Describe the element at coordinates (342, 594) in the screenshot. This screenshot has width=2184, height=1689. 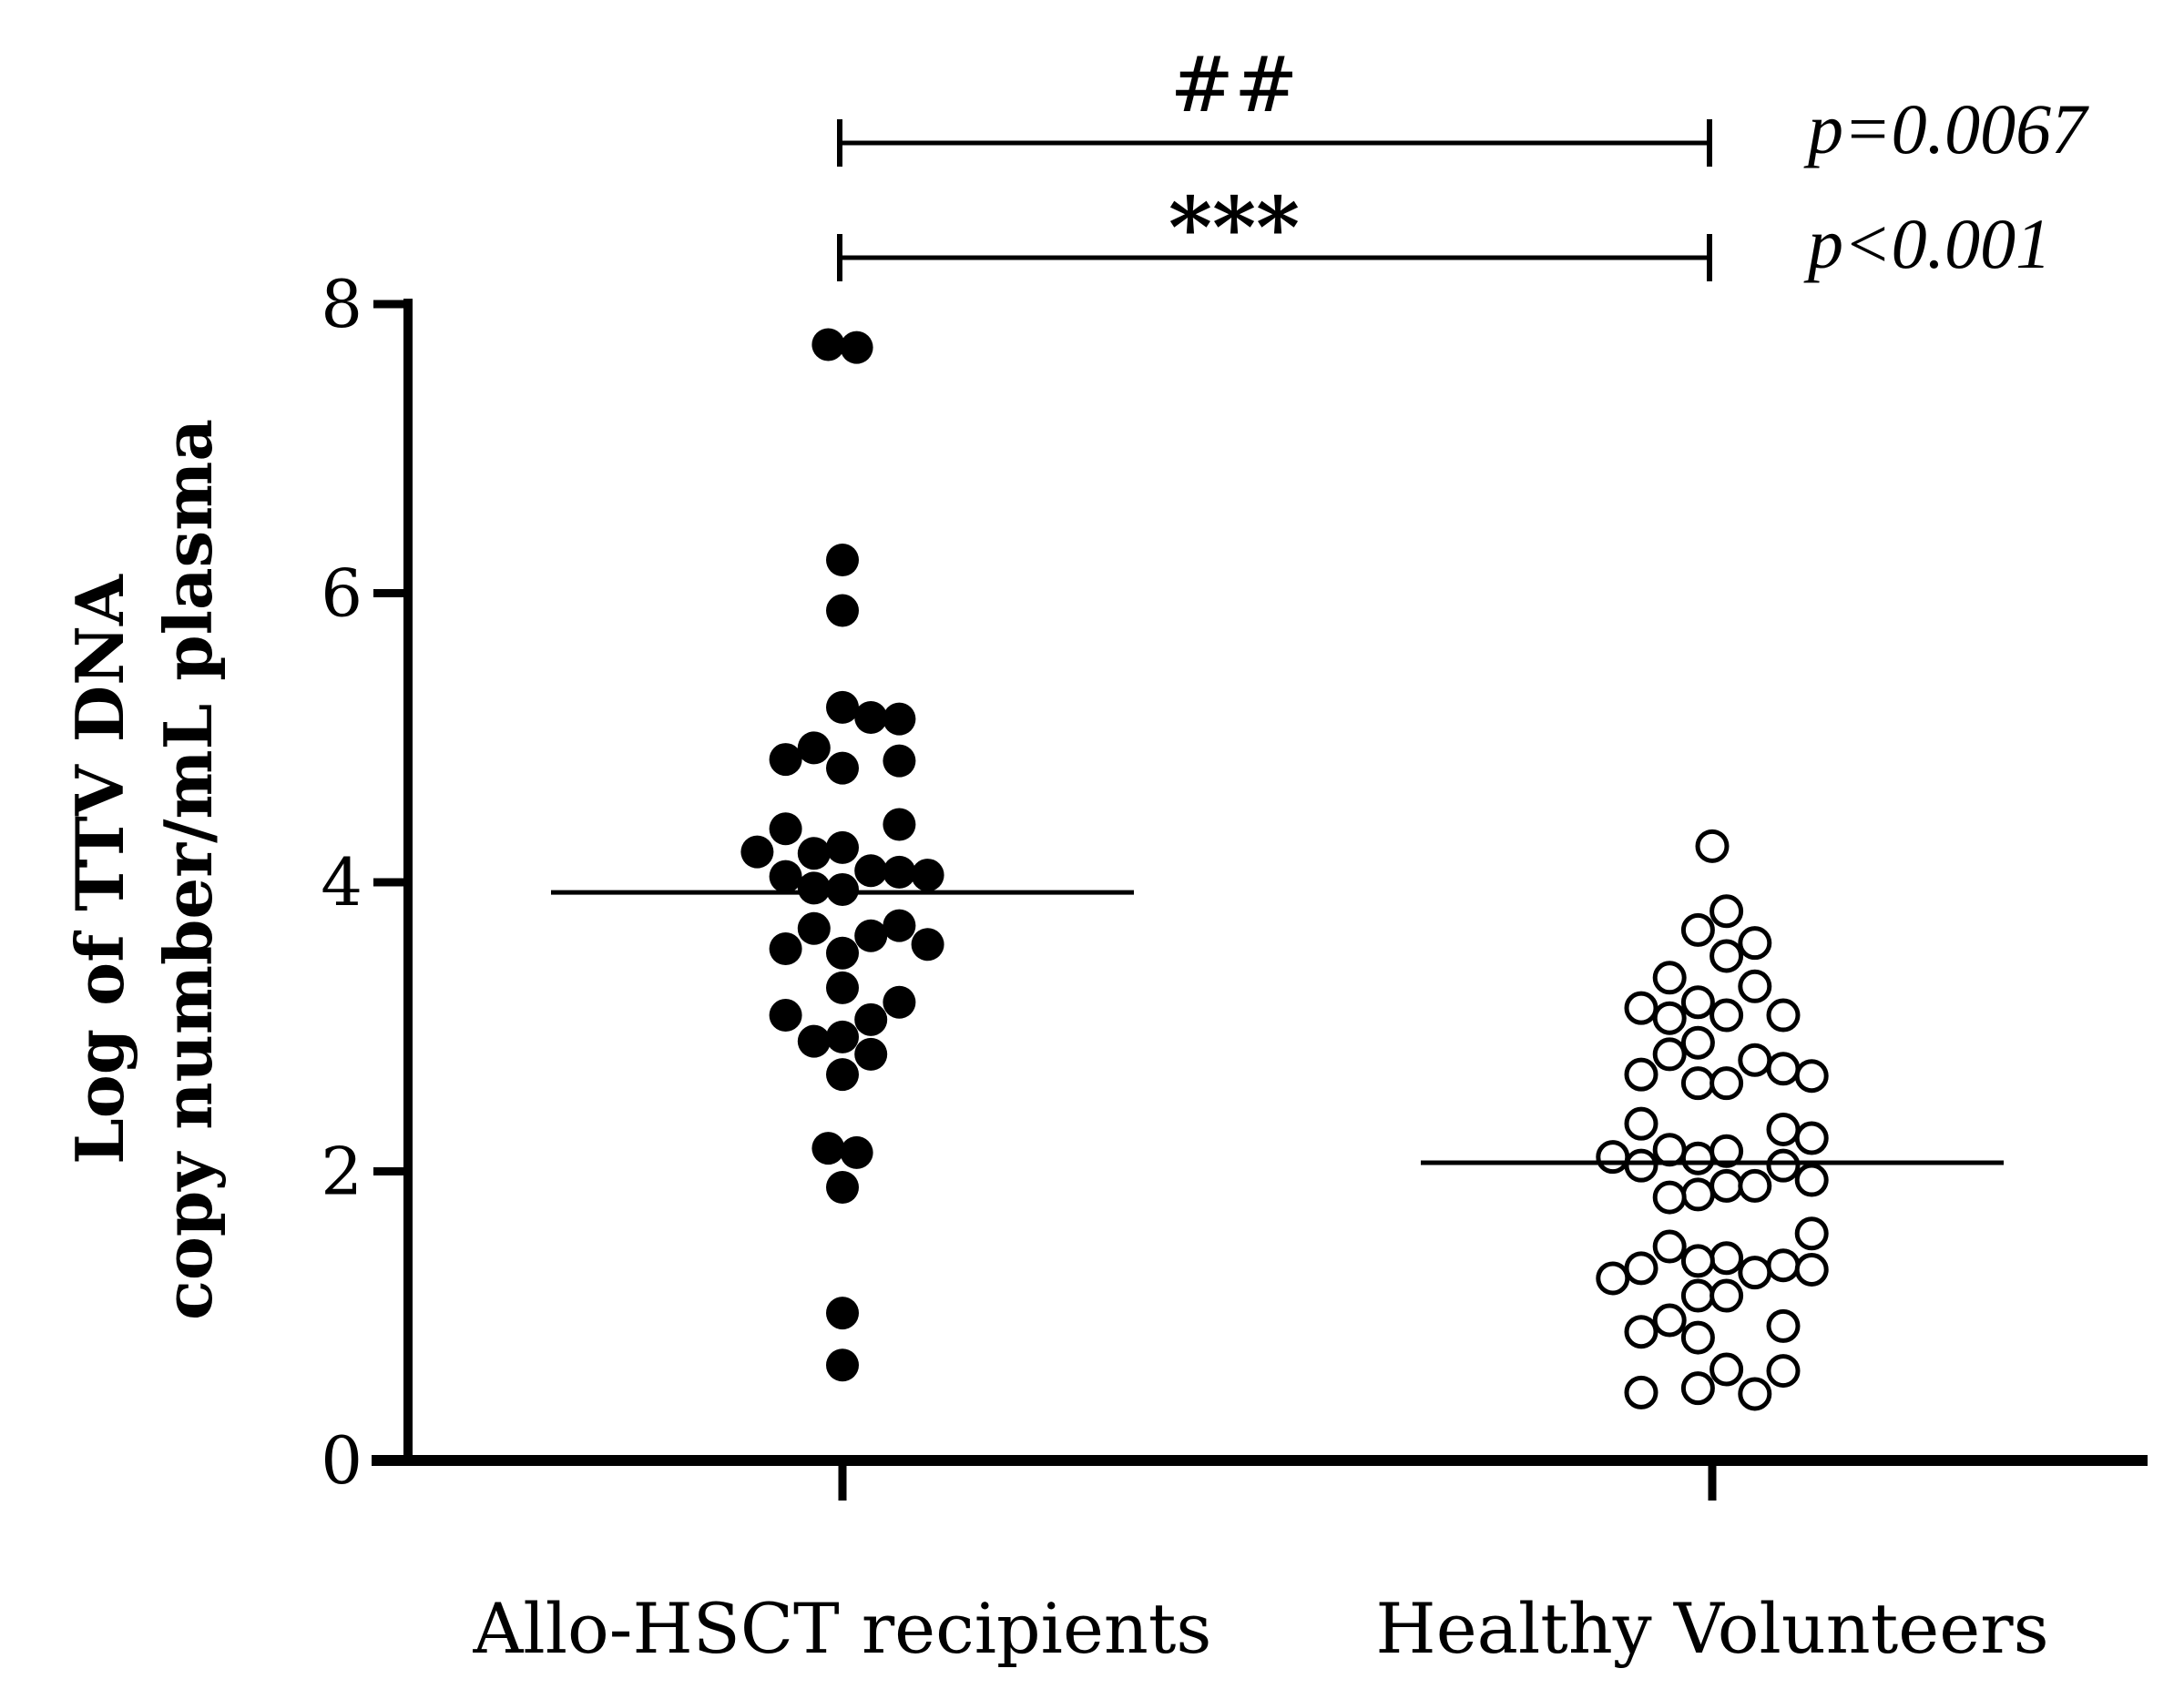
I see `y-tick-label-6: 6` at that location.